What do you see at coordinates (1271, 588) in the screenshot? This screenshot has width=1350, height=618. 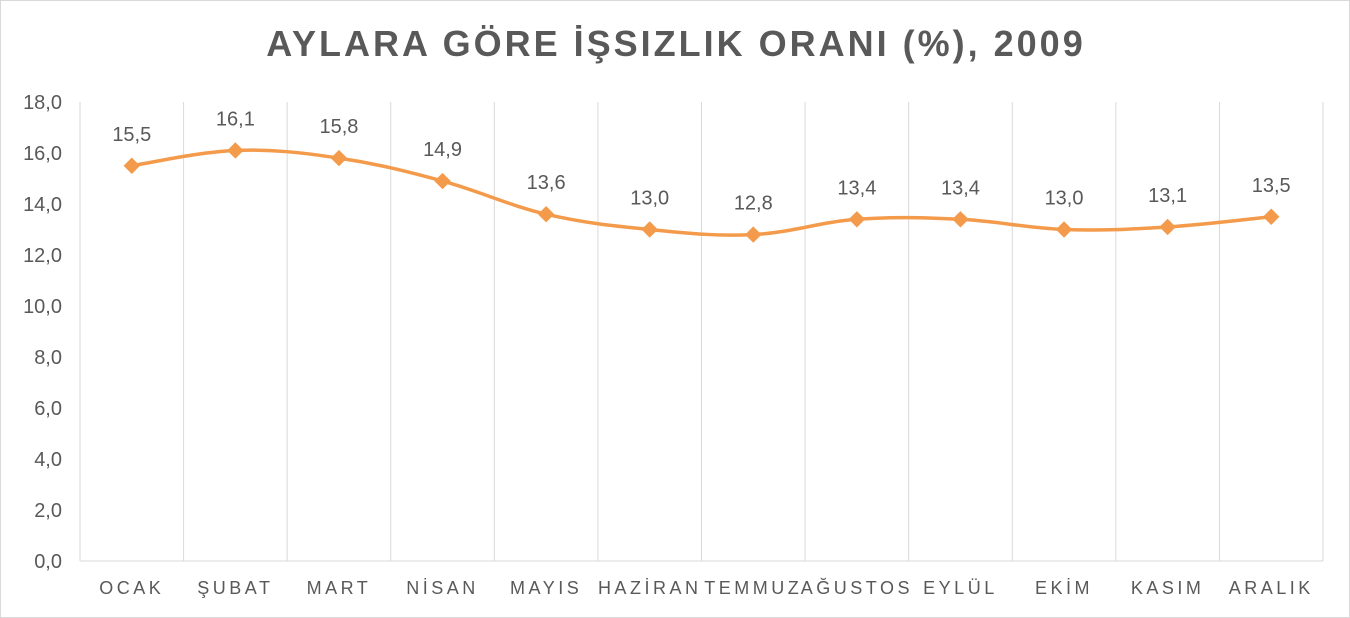 I see `x-category-label: ARALIK` at bounding box center [1271, 588].